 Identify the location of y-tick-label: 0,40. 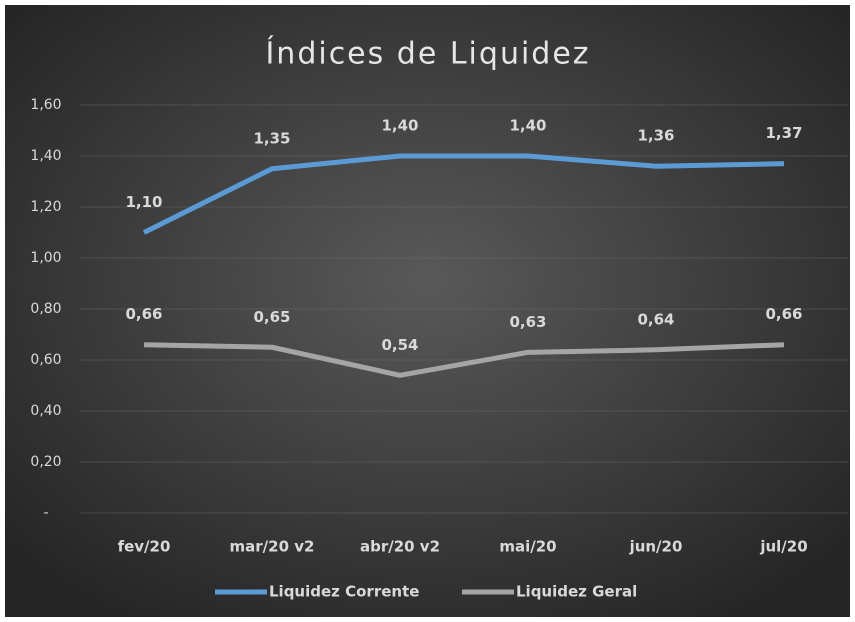
(45, 411).